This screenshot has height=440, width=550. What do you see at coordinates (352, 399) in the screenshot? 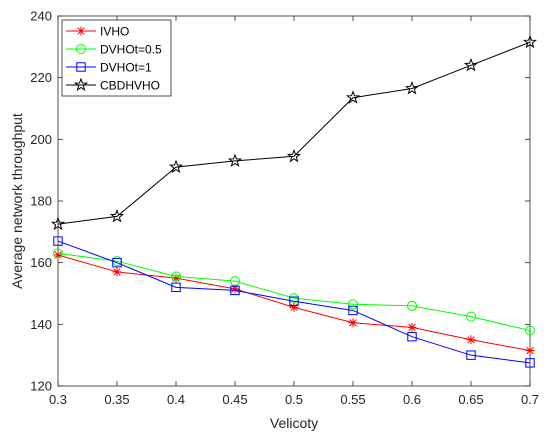
I see `x-tick-label: 0.55` at bounding box center [352, 399].